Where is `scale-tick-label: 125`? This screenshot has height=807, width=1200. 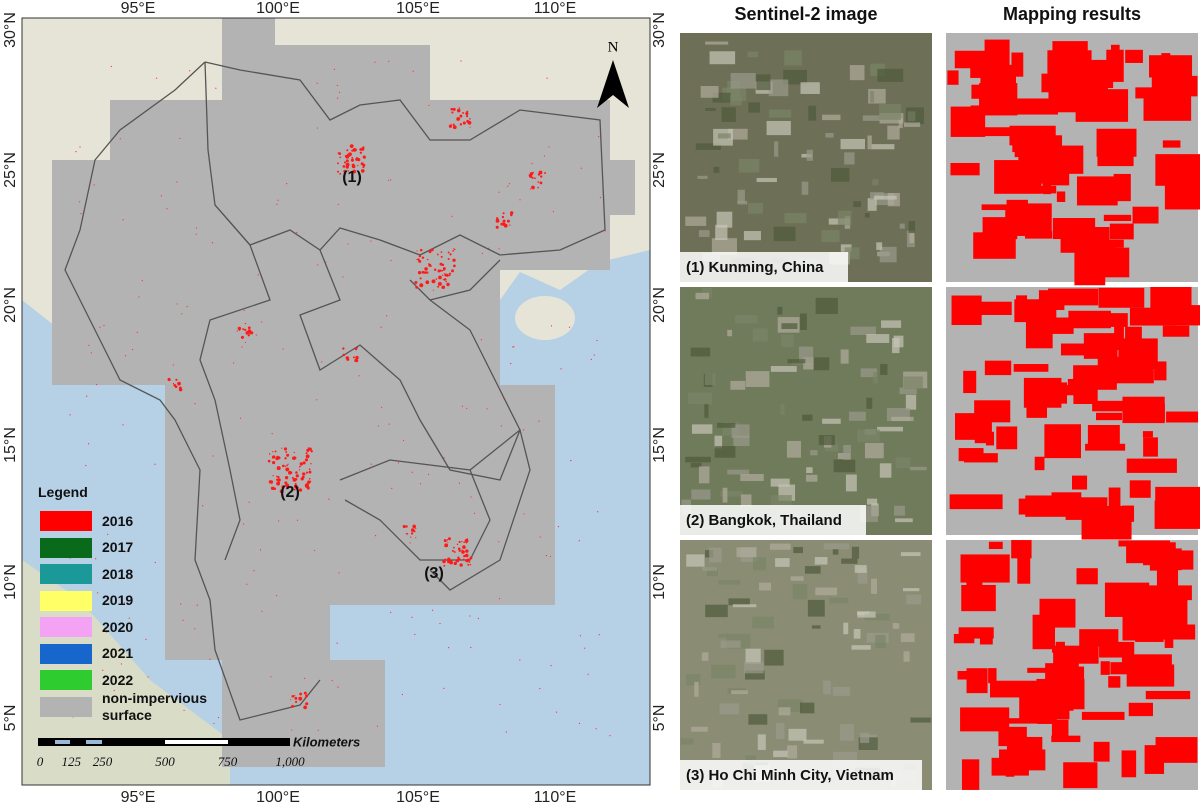
scale-tick-label: 125 is located at coordinates (72, 761).